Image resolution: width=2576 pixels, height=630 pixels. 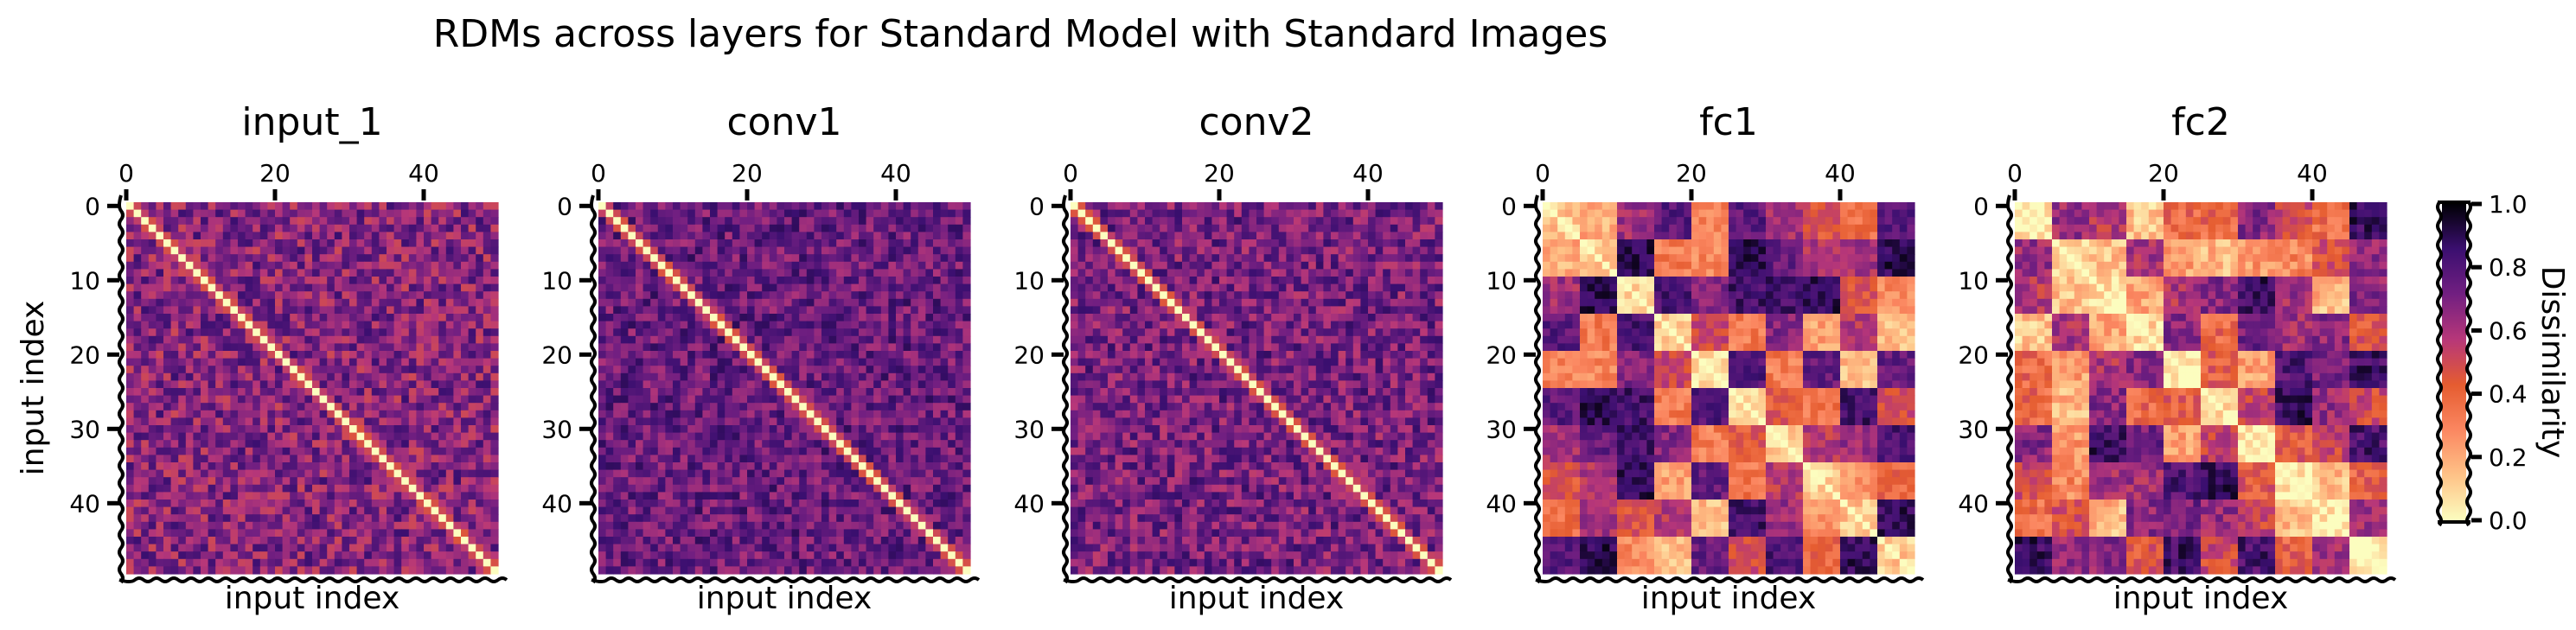 What do you see at coordinates (784, 389) in the screenshot?
I see `heatmap-cells` at bounding box center [784, 389].